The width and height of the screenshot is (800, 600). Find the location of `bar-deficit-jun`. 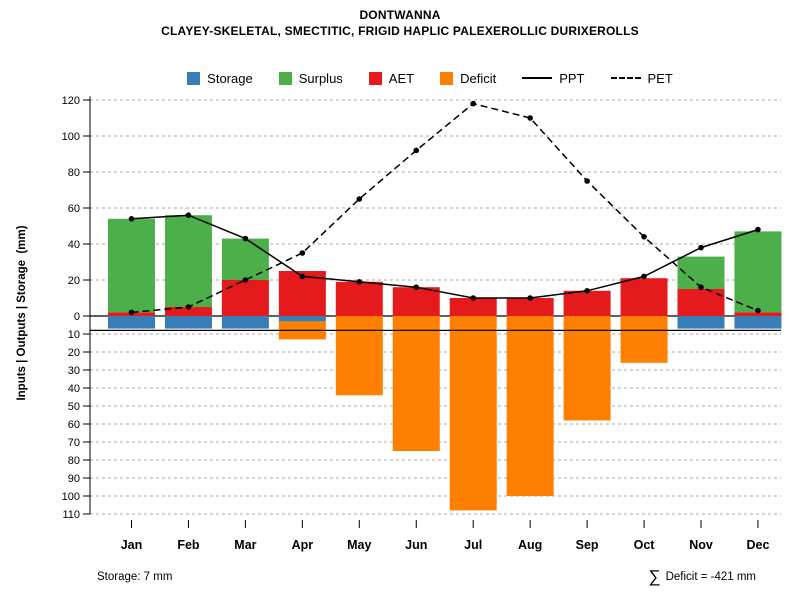

bar-deficit-jun is located at coordinates (416, 383).